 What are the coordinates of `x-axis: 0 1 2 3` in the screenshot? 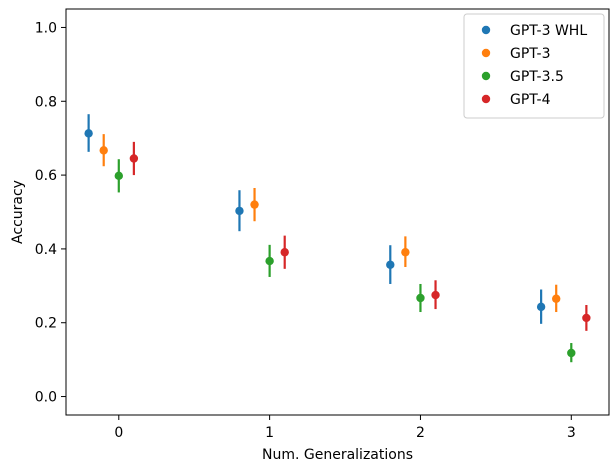 It's located at (345, 428).